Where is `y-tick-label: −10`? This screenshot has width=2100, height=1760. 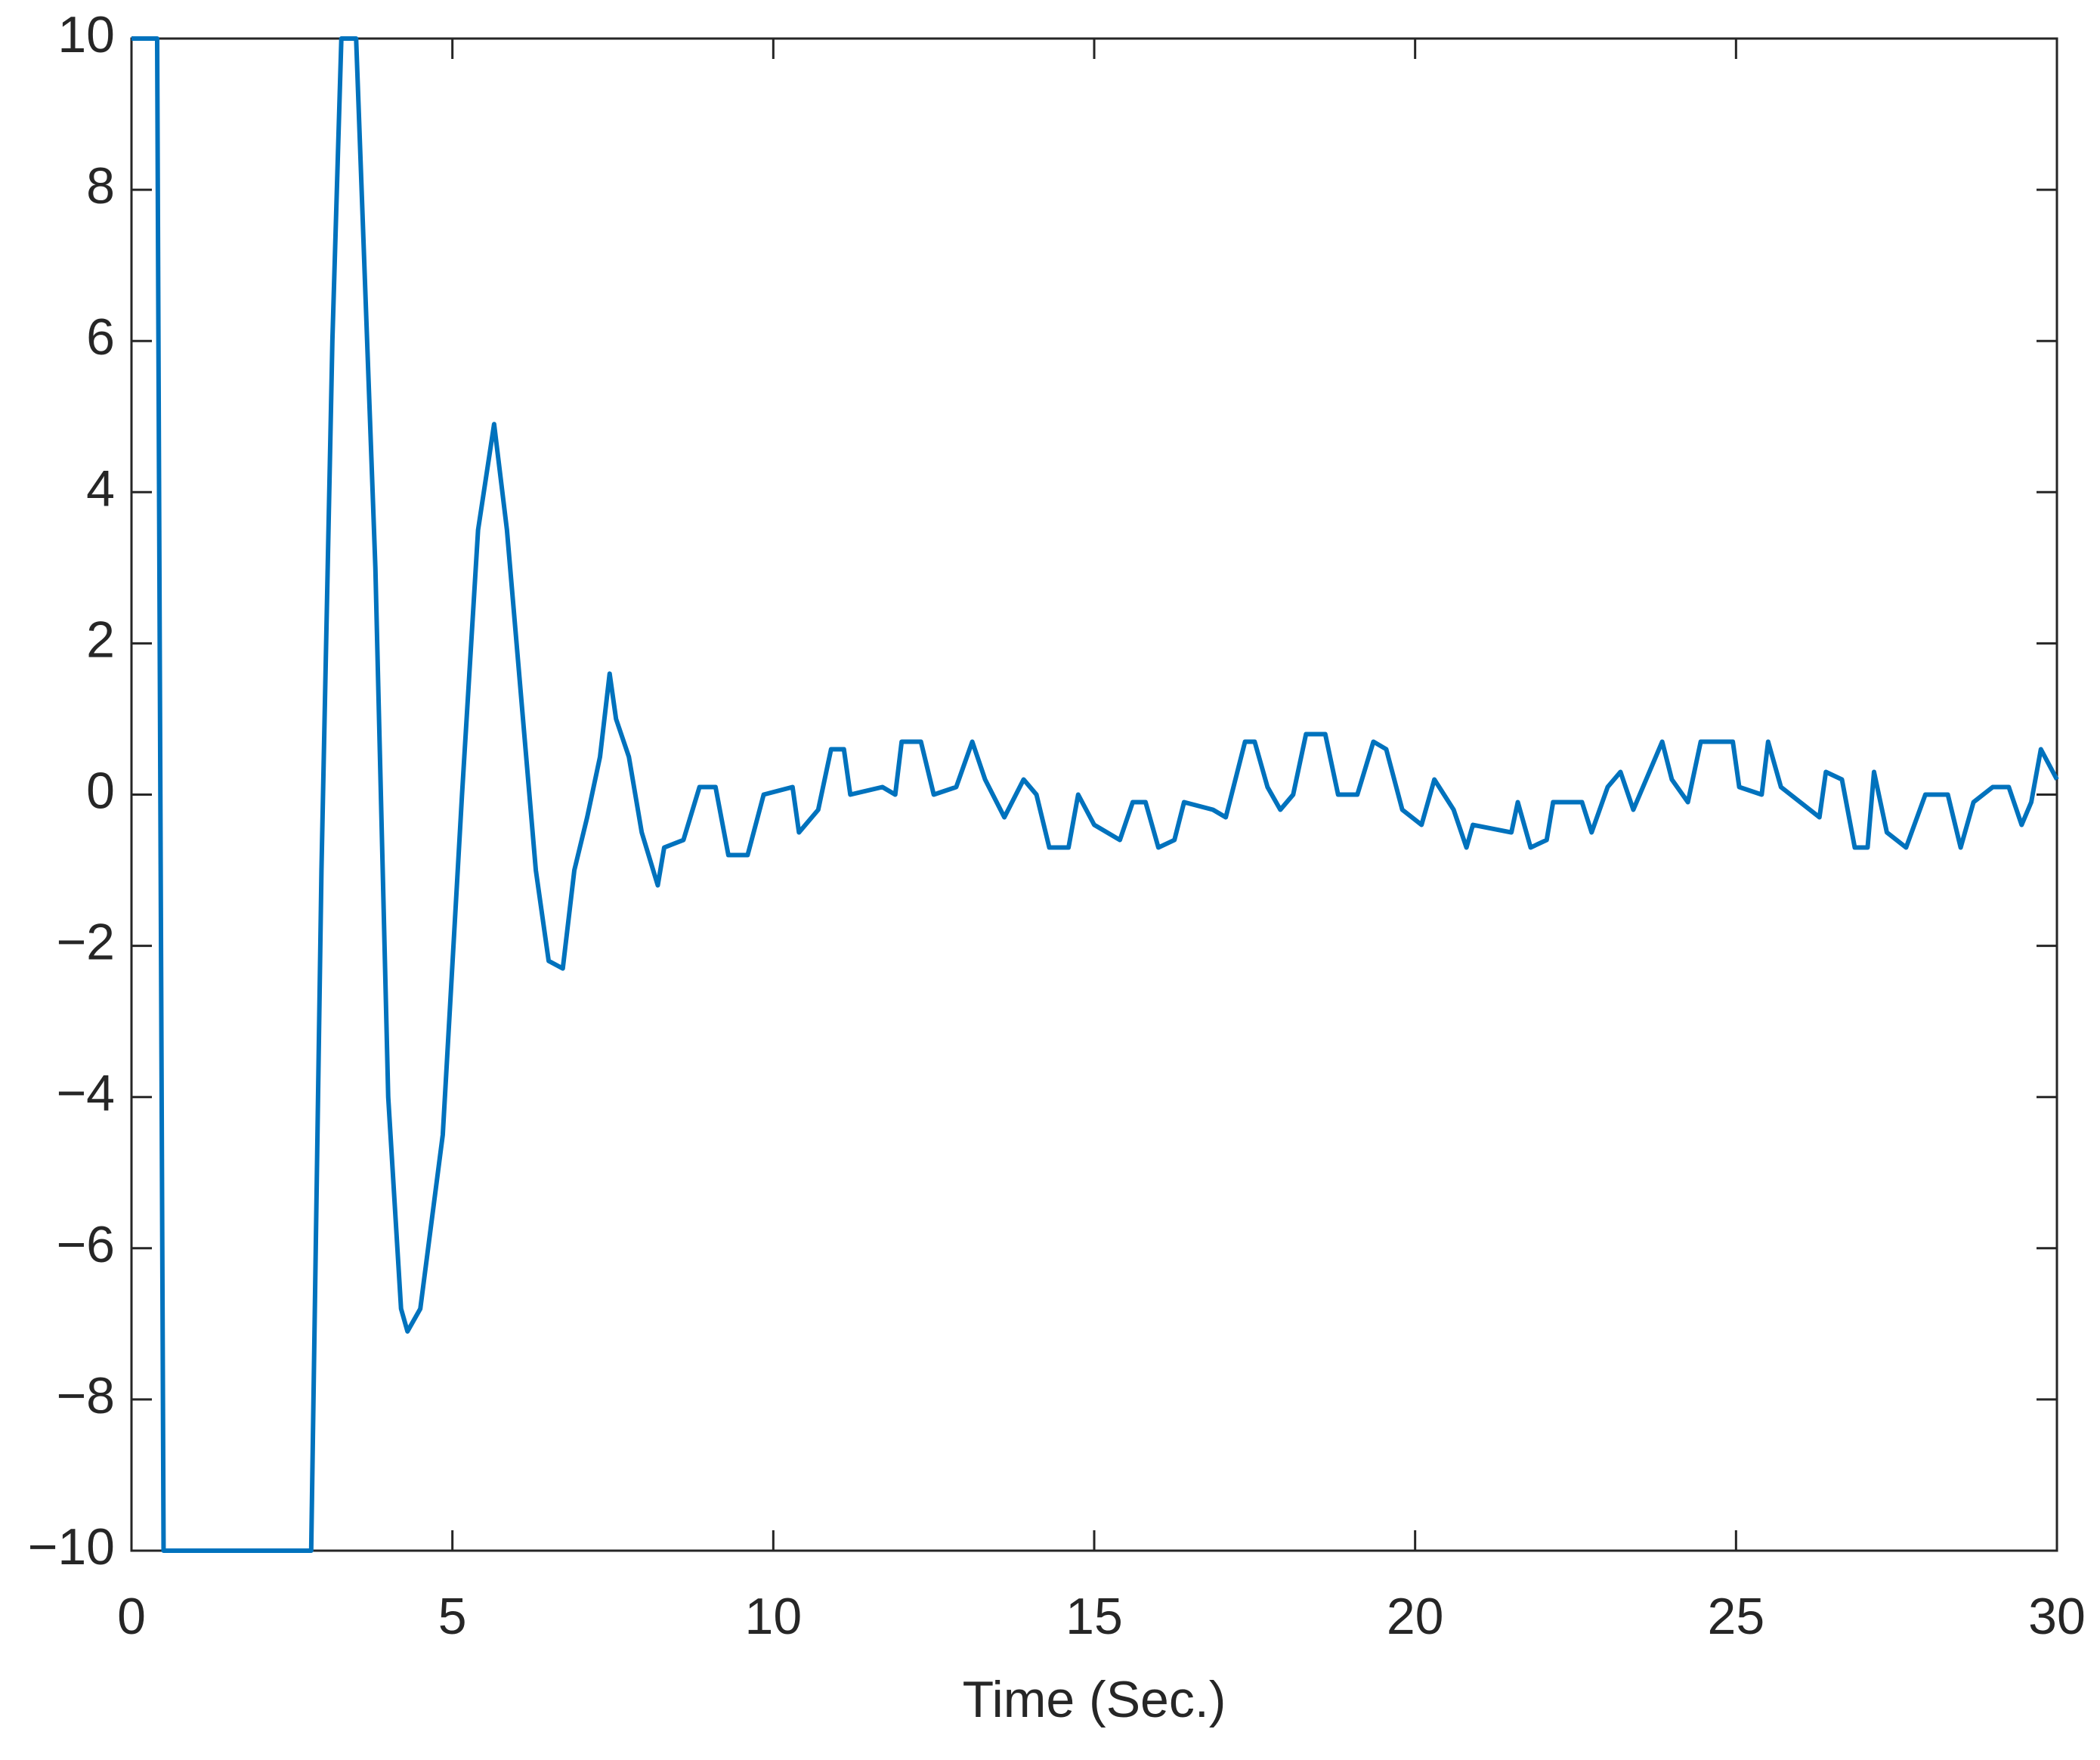
y-tick-label: −10 is located at coordinates (71, 1547).